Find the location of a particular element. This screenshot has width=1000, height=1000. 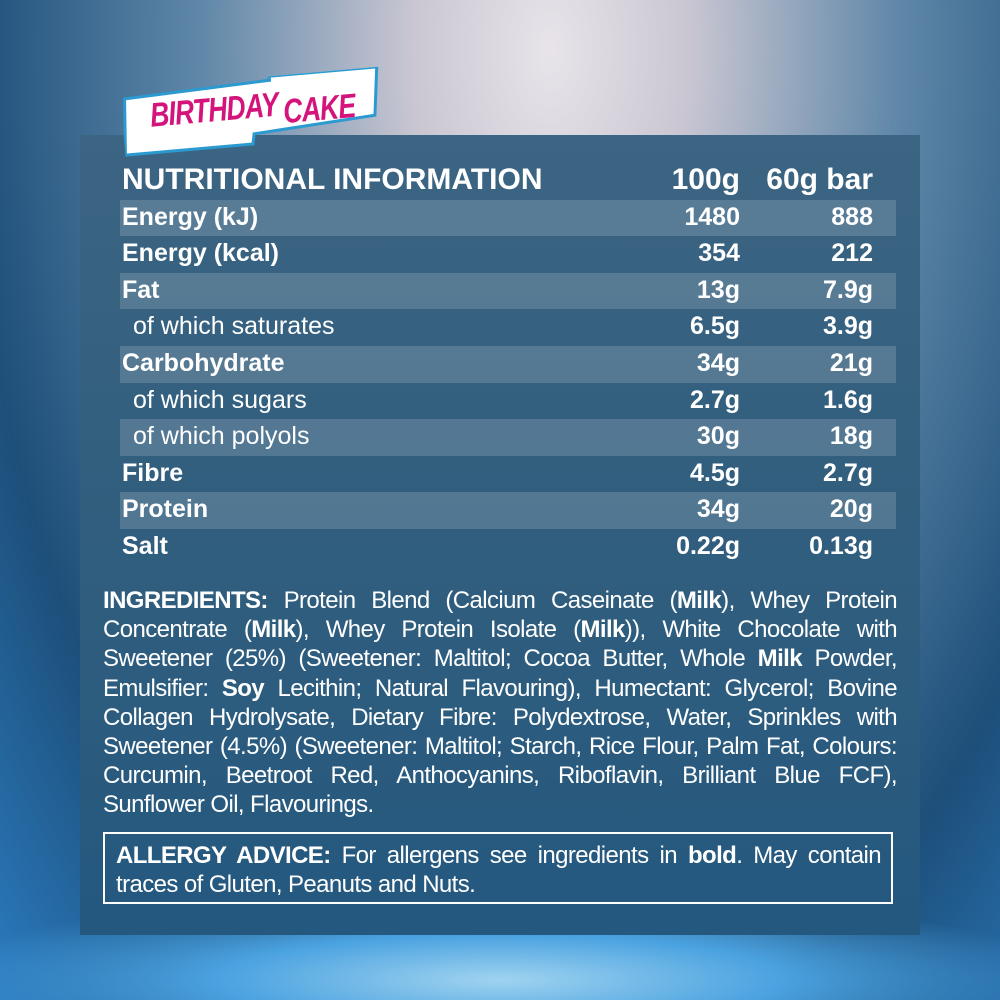

text: ), Whey Protein is located at coordinates (809, 600).